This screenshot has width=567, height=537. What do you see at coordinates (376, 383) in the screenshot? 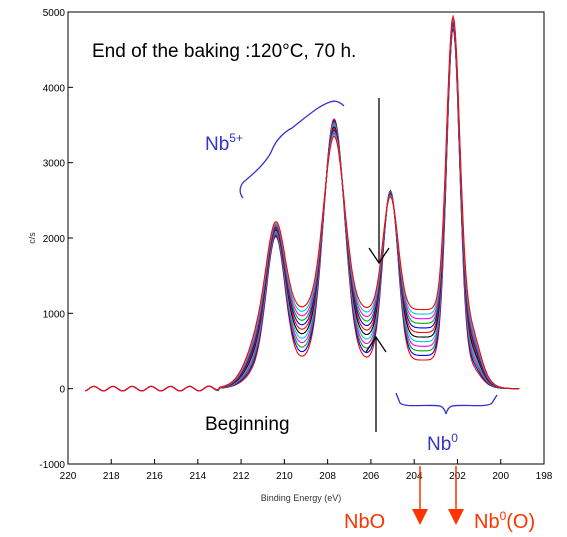
I see `arrow-up-beginning` at bounding box center [376, 383].